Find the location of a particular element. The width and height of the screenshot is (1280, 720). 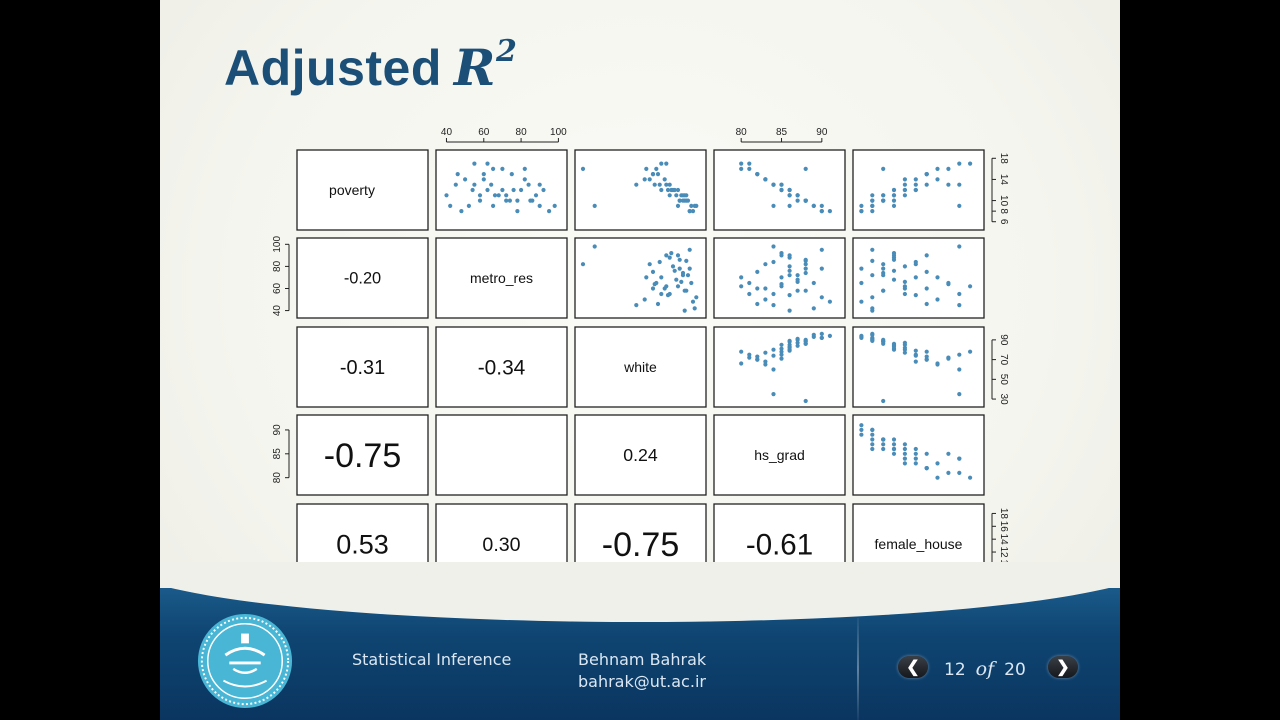

footer-email: bahrak@ut.ac.ir is located at coordinates (642, 681).